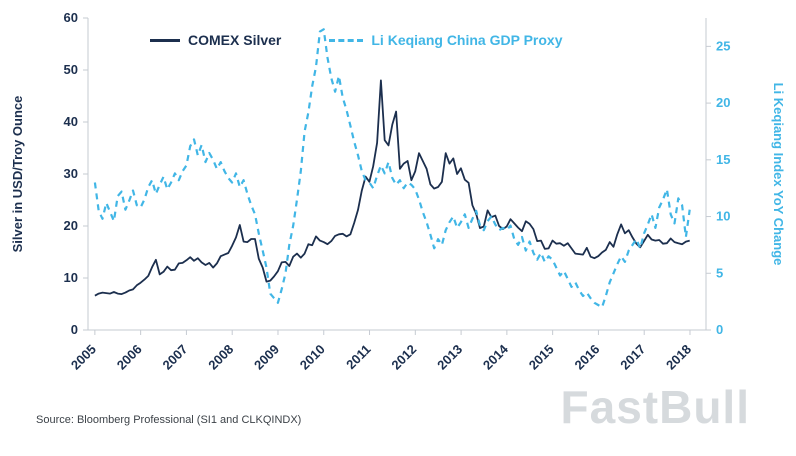 The image size is (796, 456). What do you see at coordinates (346, 40) in the screenshot?
I see `dashed-line-swatch-icon` at bounding box center [346, 40].